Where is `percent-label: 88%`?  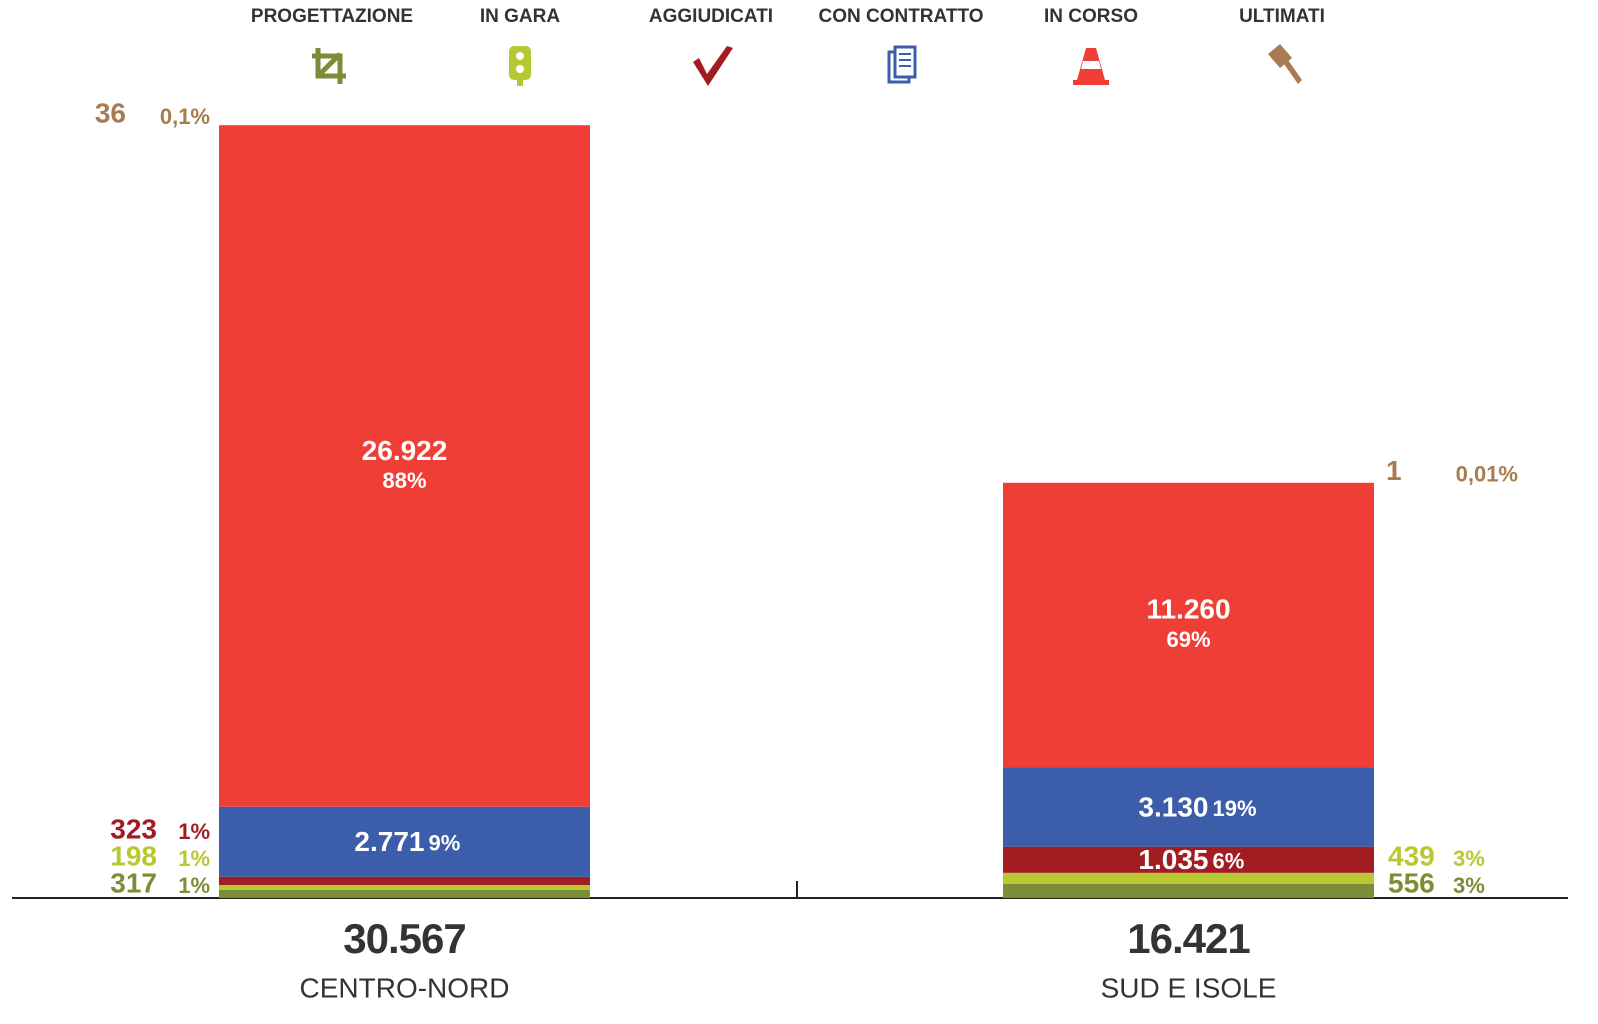
percent-label: 88% is located at coordinates (404, 480).